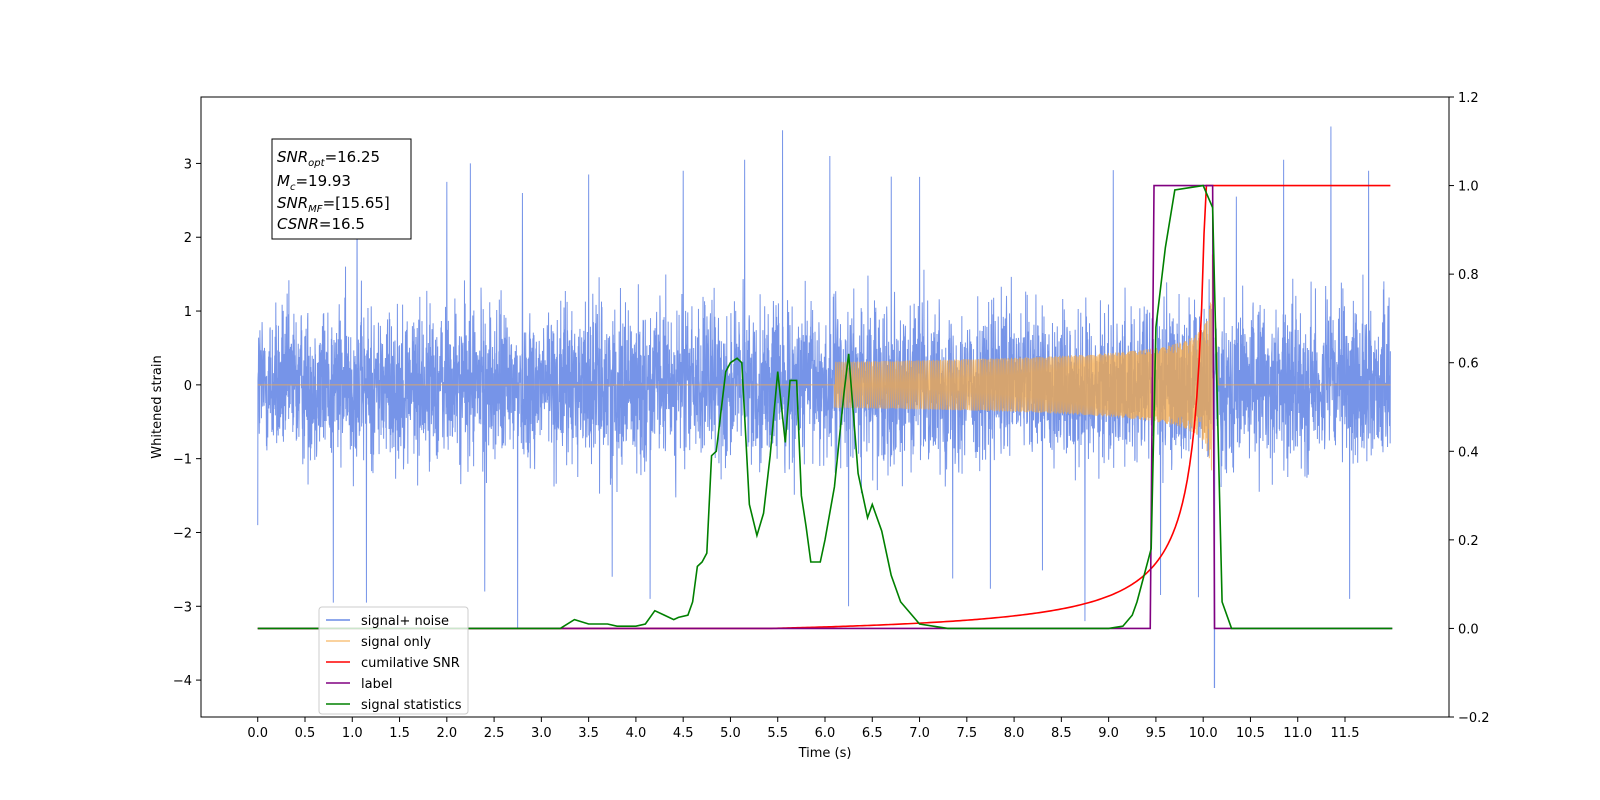 The height and width of the screenshot is (800, 1600). What do you see at coordinates (396, 642) in the screenshot?
I see `legend-label: signal only` at bounding box center [396, 642].